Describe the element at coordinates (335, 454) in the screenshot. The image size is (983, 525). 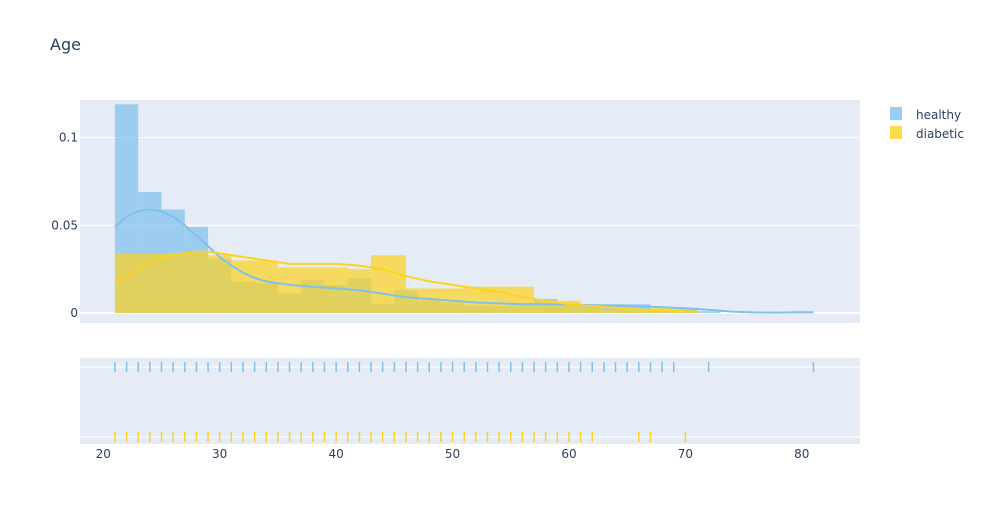
I see `x-tick-label: 40` at that location.